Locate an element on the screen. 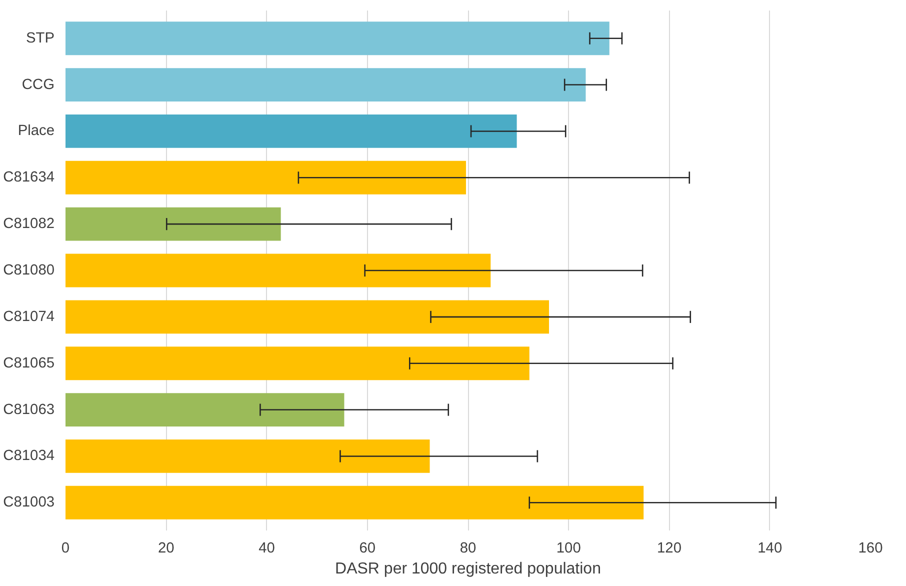 The image size is (906, 586). y-tick-label: C81074 is located at coordinates (29, 316).